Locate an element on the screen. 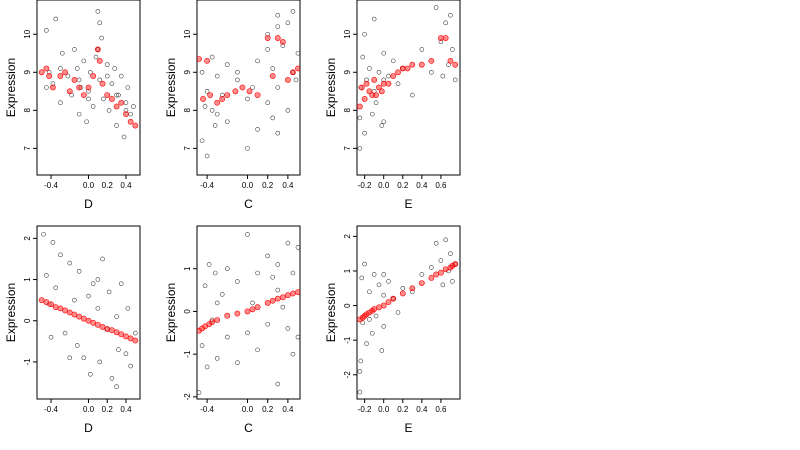  panel-top-left: -0.4 0.0 0.2 0.4 7 8 9 10 D Expression is located at coordinates (72, 105).